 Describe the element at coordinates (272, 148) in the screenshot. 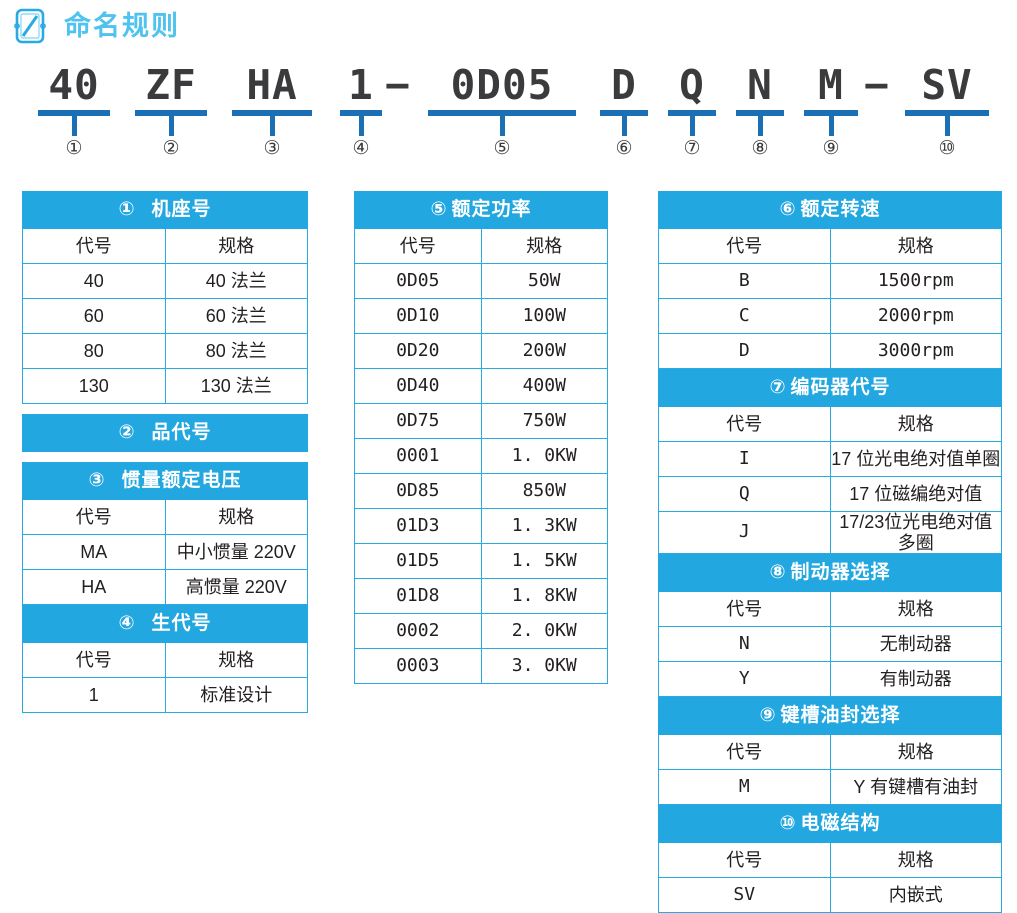

I see `code-segment-number: ③` at that location.